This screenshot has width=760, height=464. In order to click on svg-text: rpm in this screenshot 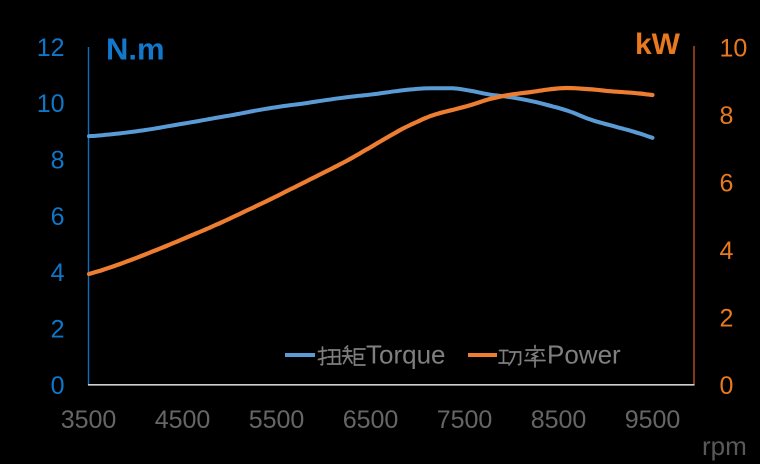, I will do `click(724, 446)`.